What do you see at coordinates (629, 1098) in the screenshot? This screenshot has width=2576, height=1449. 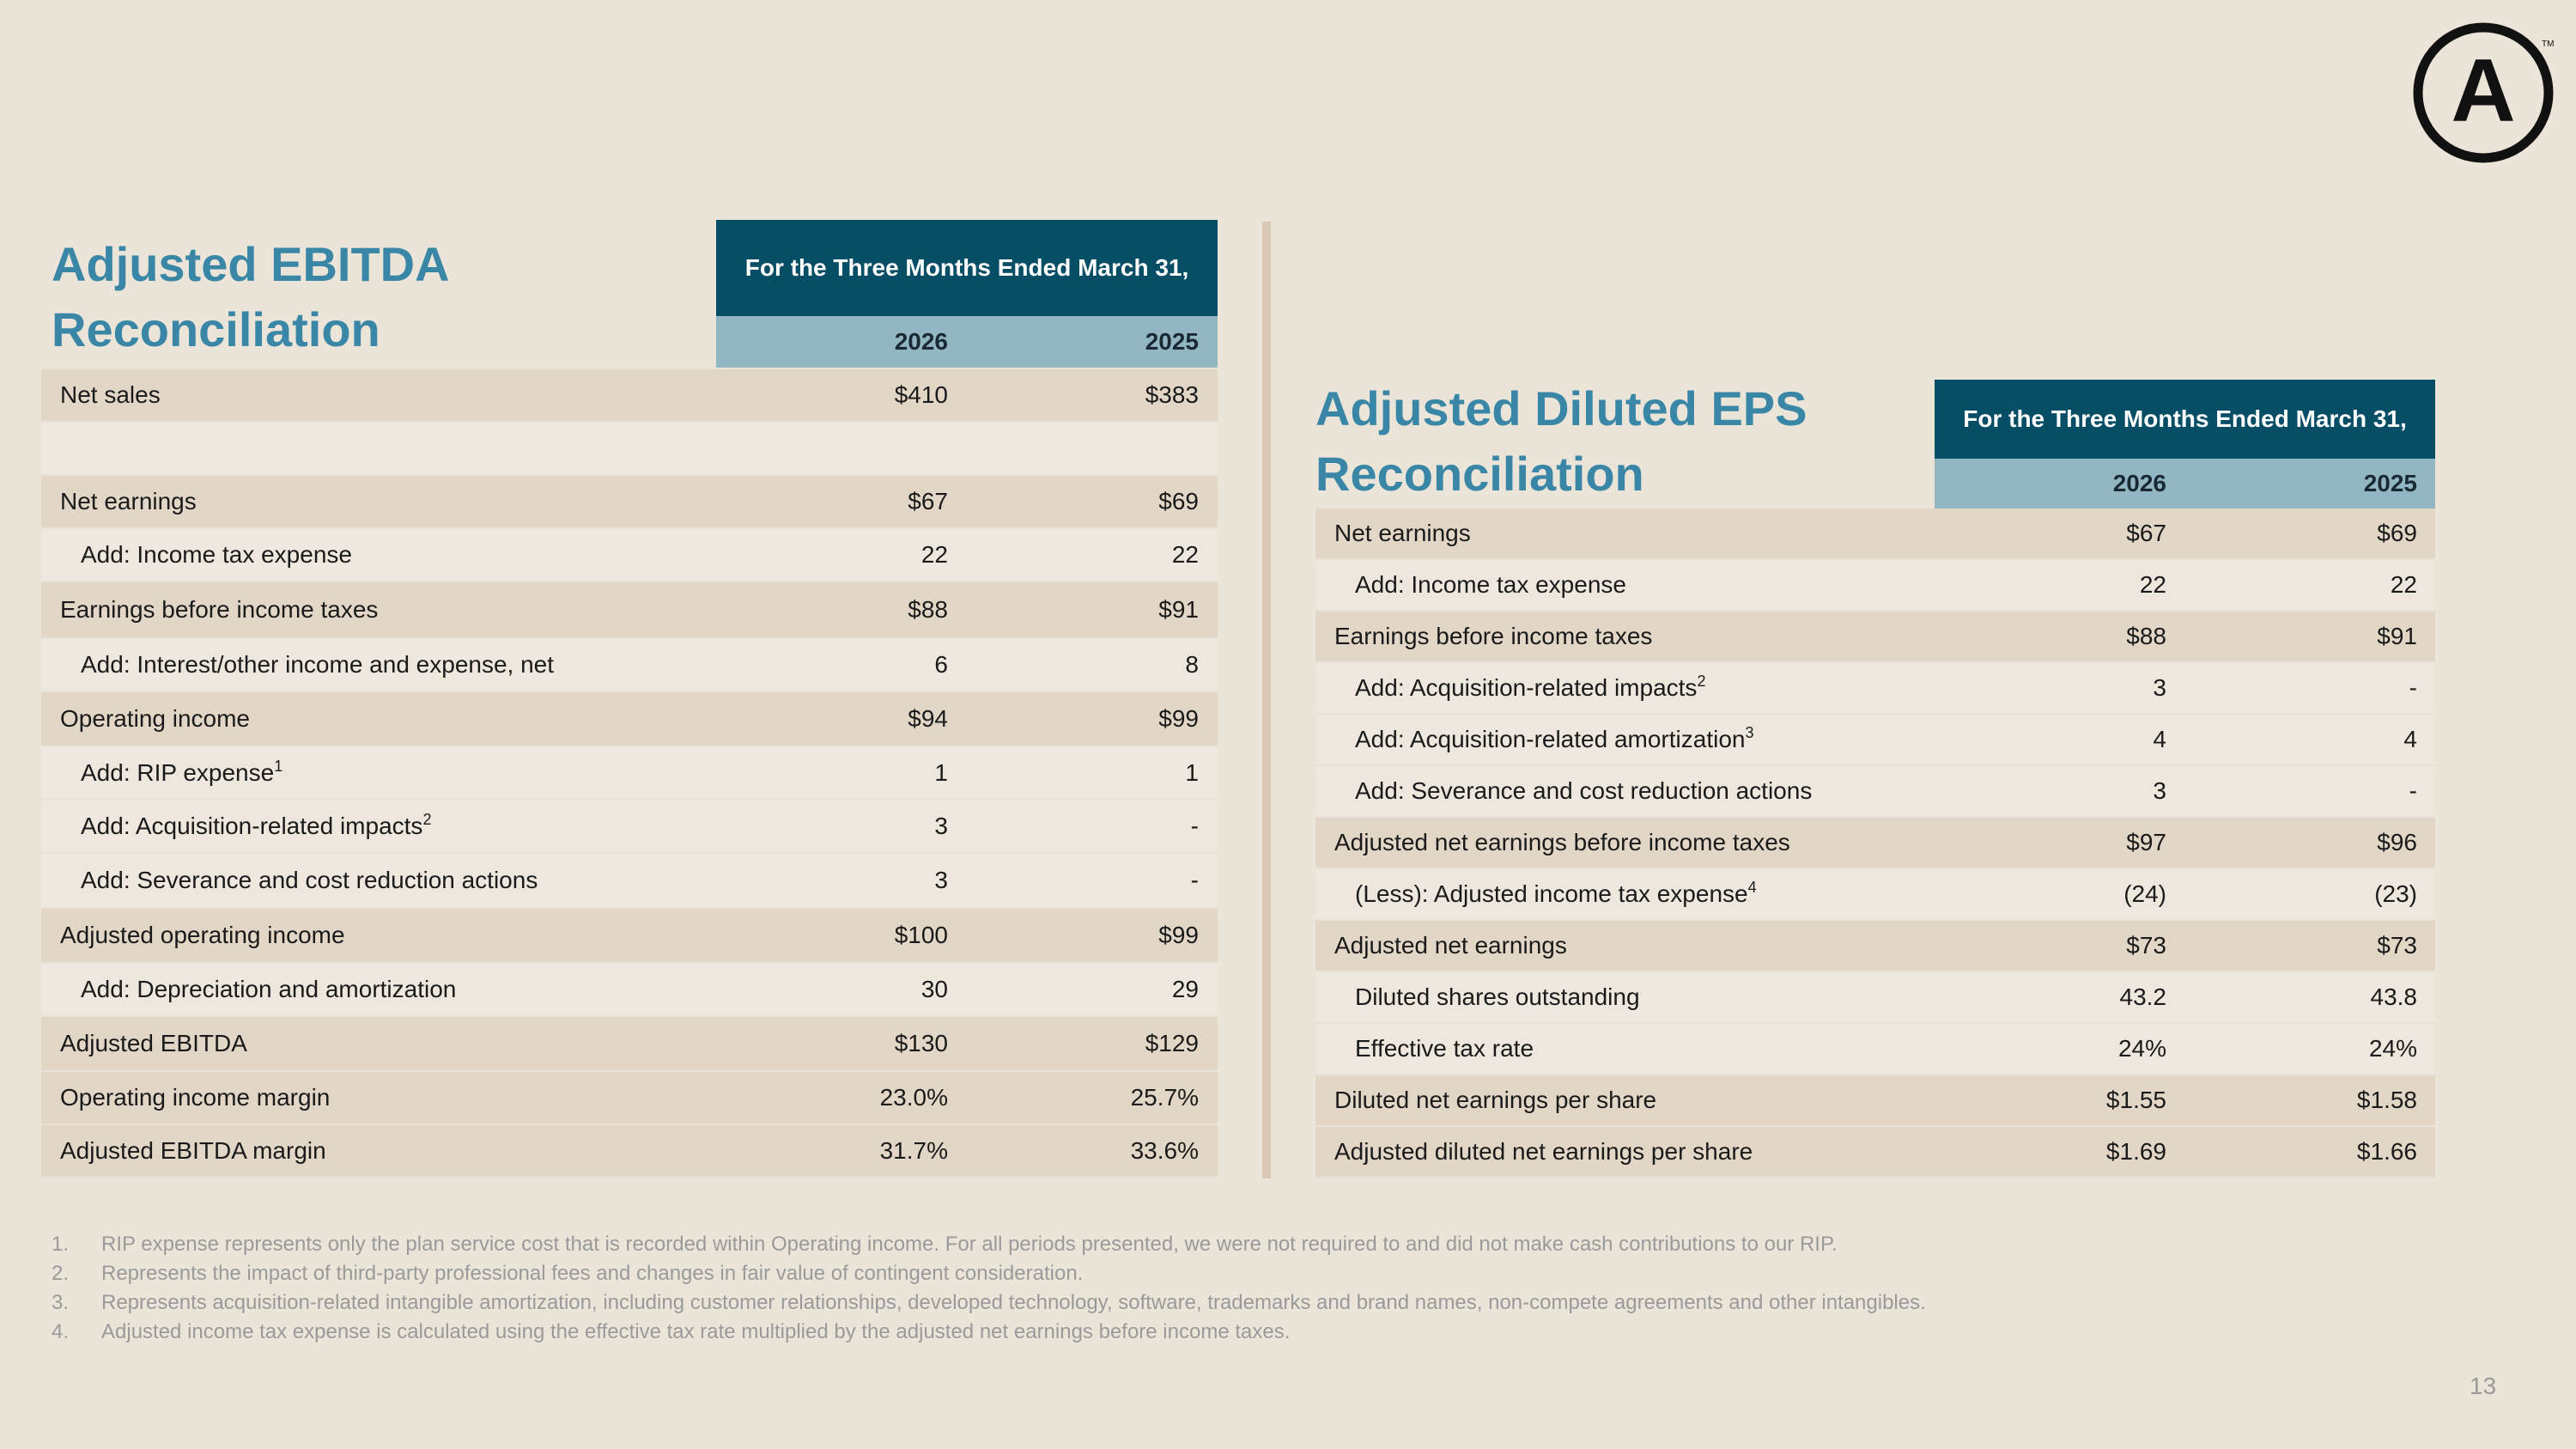 I see `ebitda-table-row: Operating income margin 23.0% 25.7%` at bounding box center [629, 1098].